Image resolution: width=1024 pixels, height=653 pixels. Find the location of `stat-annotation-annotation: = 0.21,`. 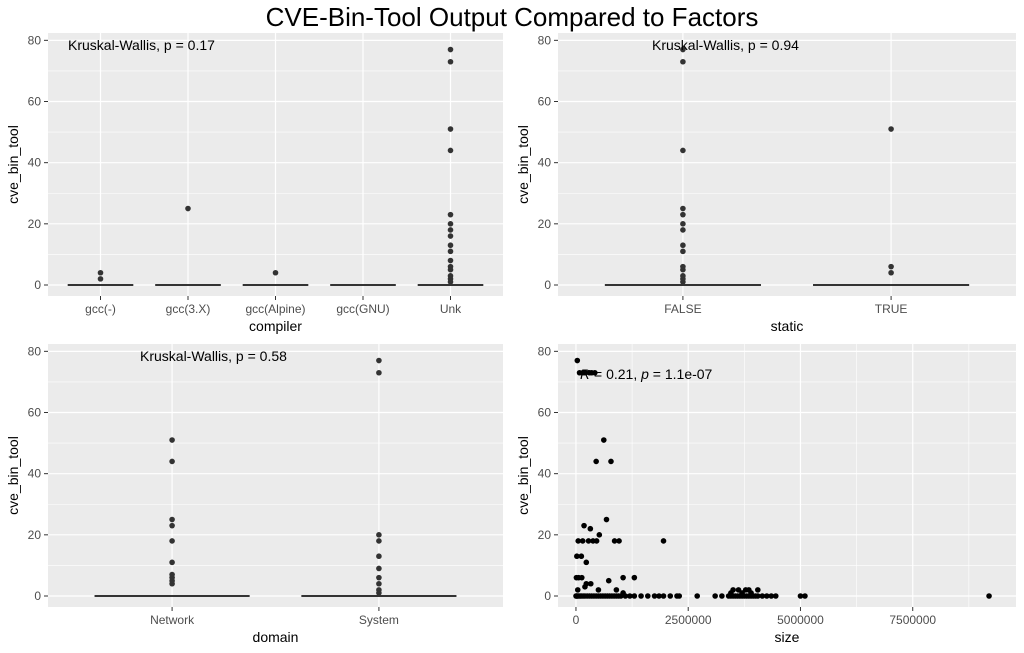

stat-annotation-annotation: = 0.21, is located at coordinates (615, 374).